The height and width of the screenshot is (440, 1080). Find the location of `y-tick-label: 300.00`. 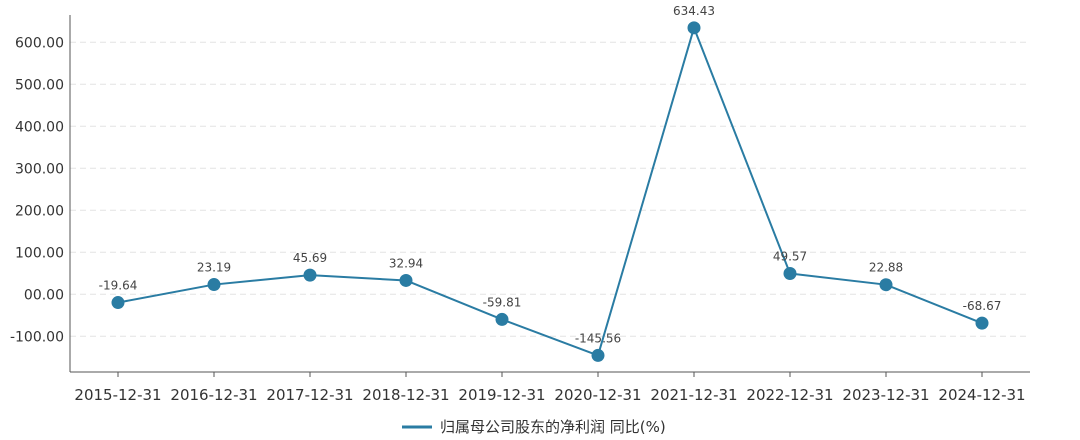

y-tick-label: 300.00 is located at coordinates (39, 169).